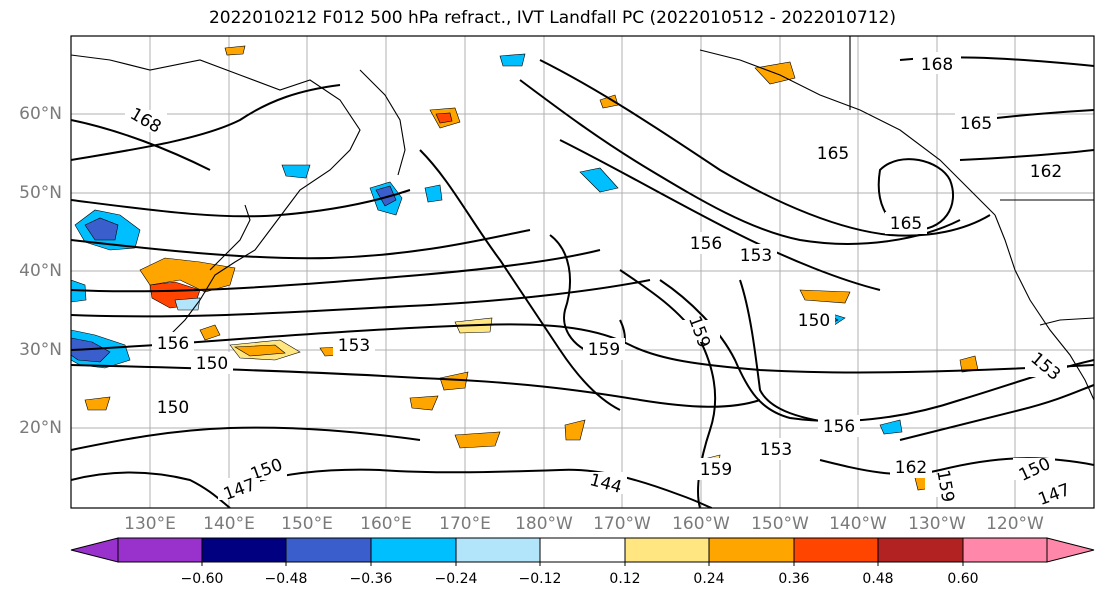 This screenshot has height=601, width=1105. What do you see at coordinates (625, 579) in the screenshot?
I see `colorbar-tick-label: 0.12` at bounding box center [625, 579].